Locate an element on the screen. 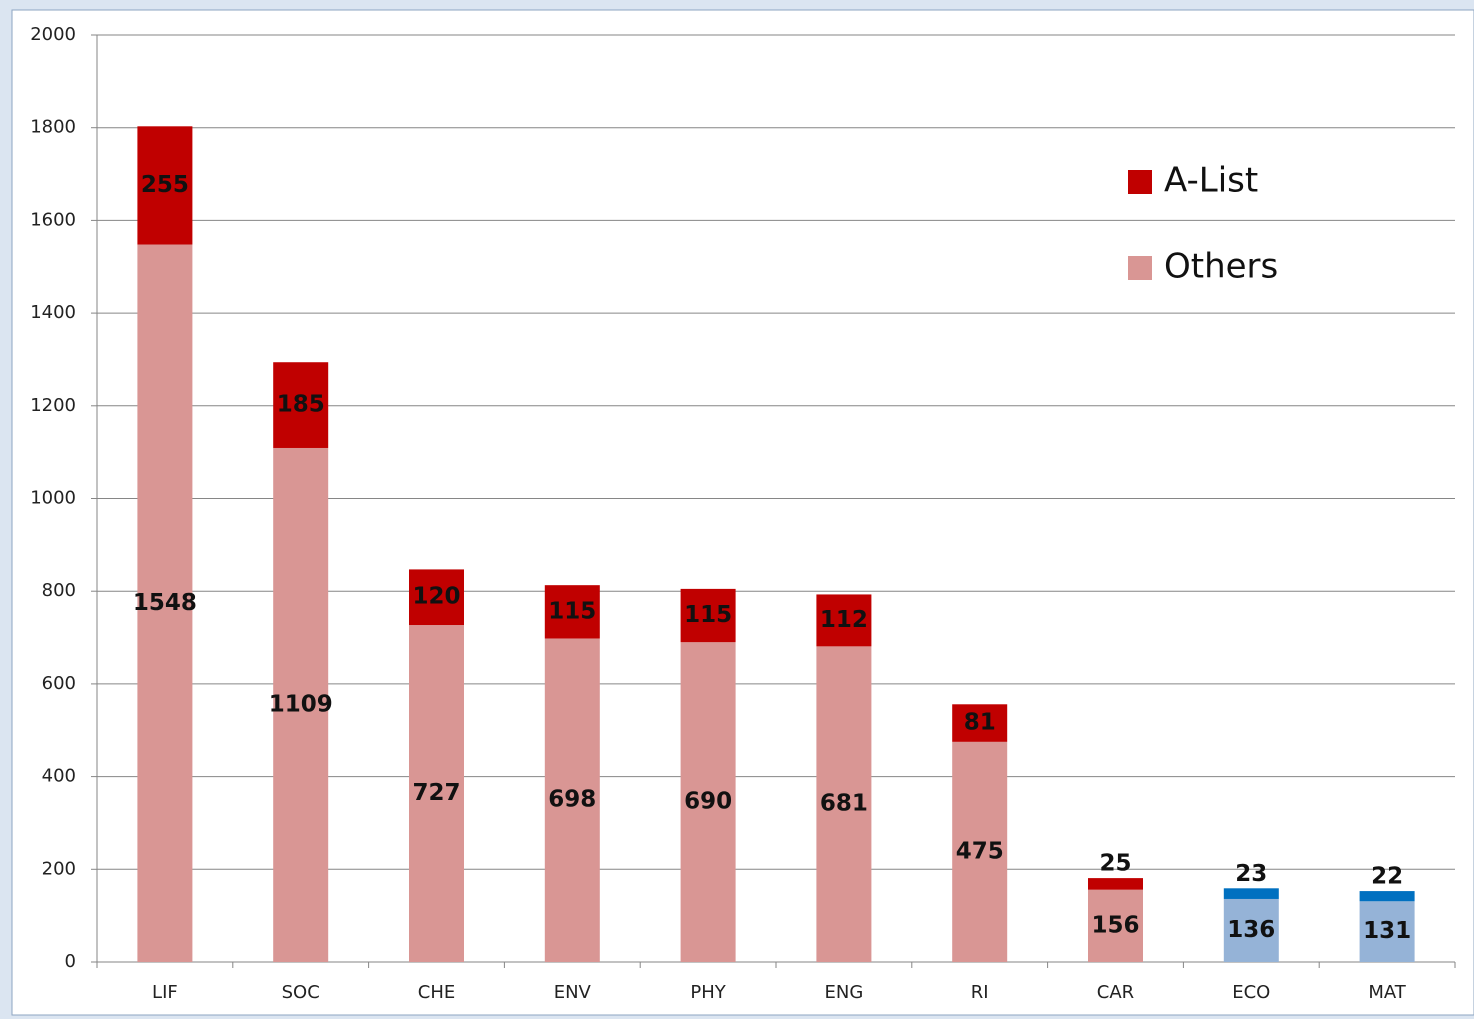 The image size is (1474, 1019). data-label: 1109 is located at coordinates (301, 704).